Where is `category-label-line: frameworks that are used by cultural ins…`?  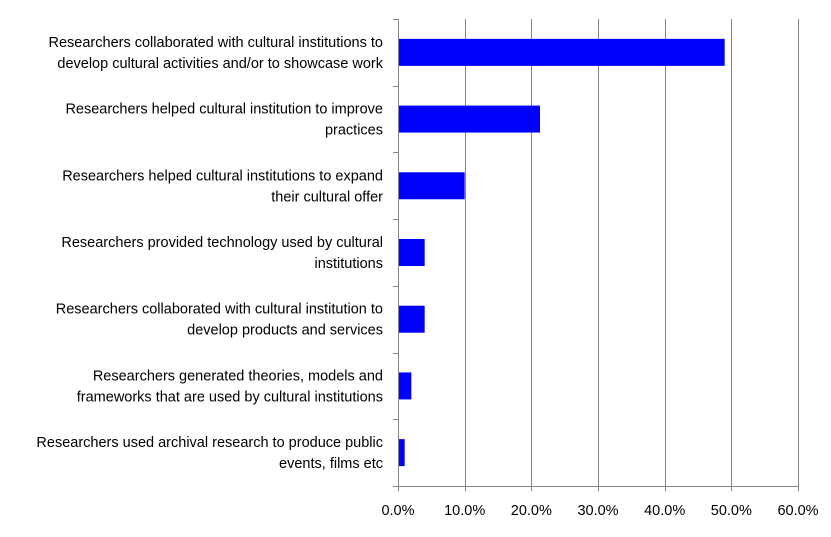
category-label-line: frameworks that are used by cultural ins… is located at coordinates (230, 397).